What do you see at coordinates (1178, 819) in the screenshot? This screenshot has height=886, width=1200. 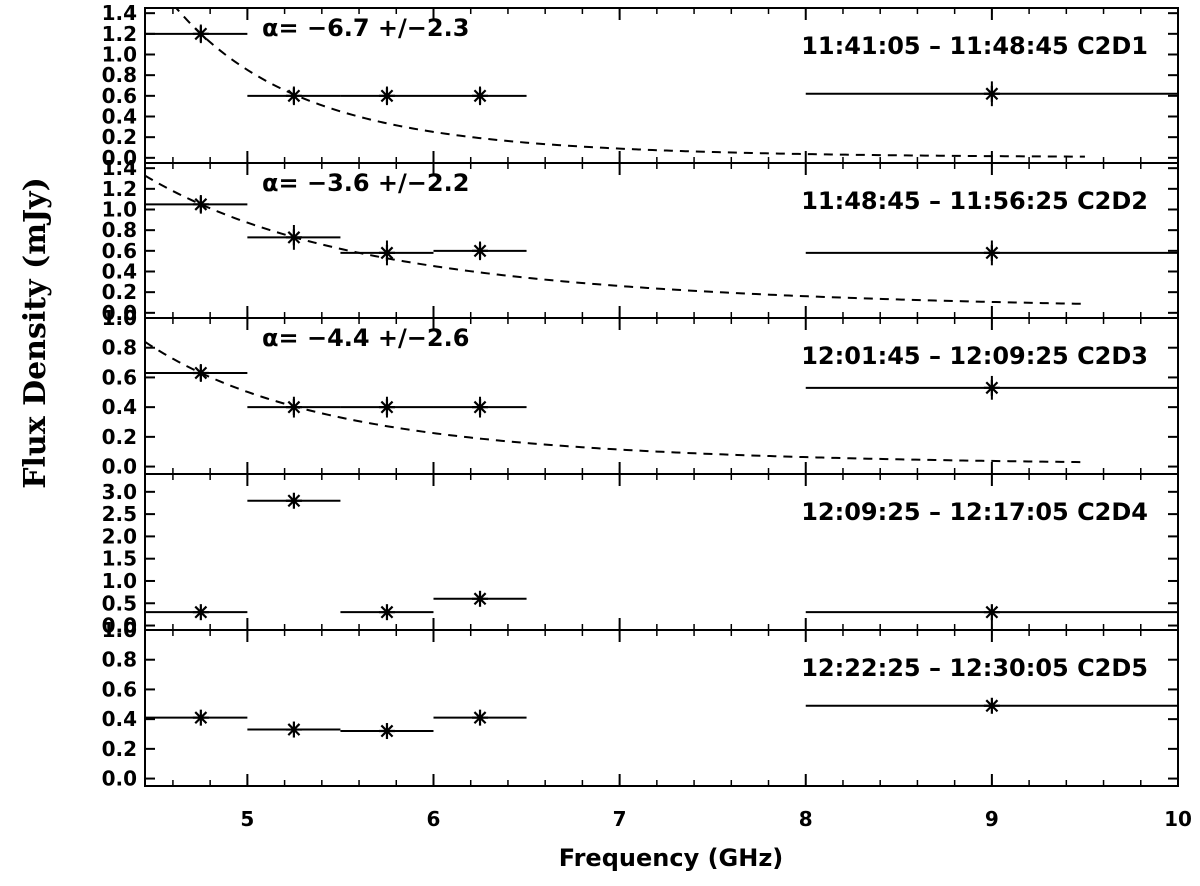 I see `x-tick-label: 10` at bounding box center [1178, 819].